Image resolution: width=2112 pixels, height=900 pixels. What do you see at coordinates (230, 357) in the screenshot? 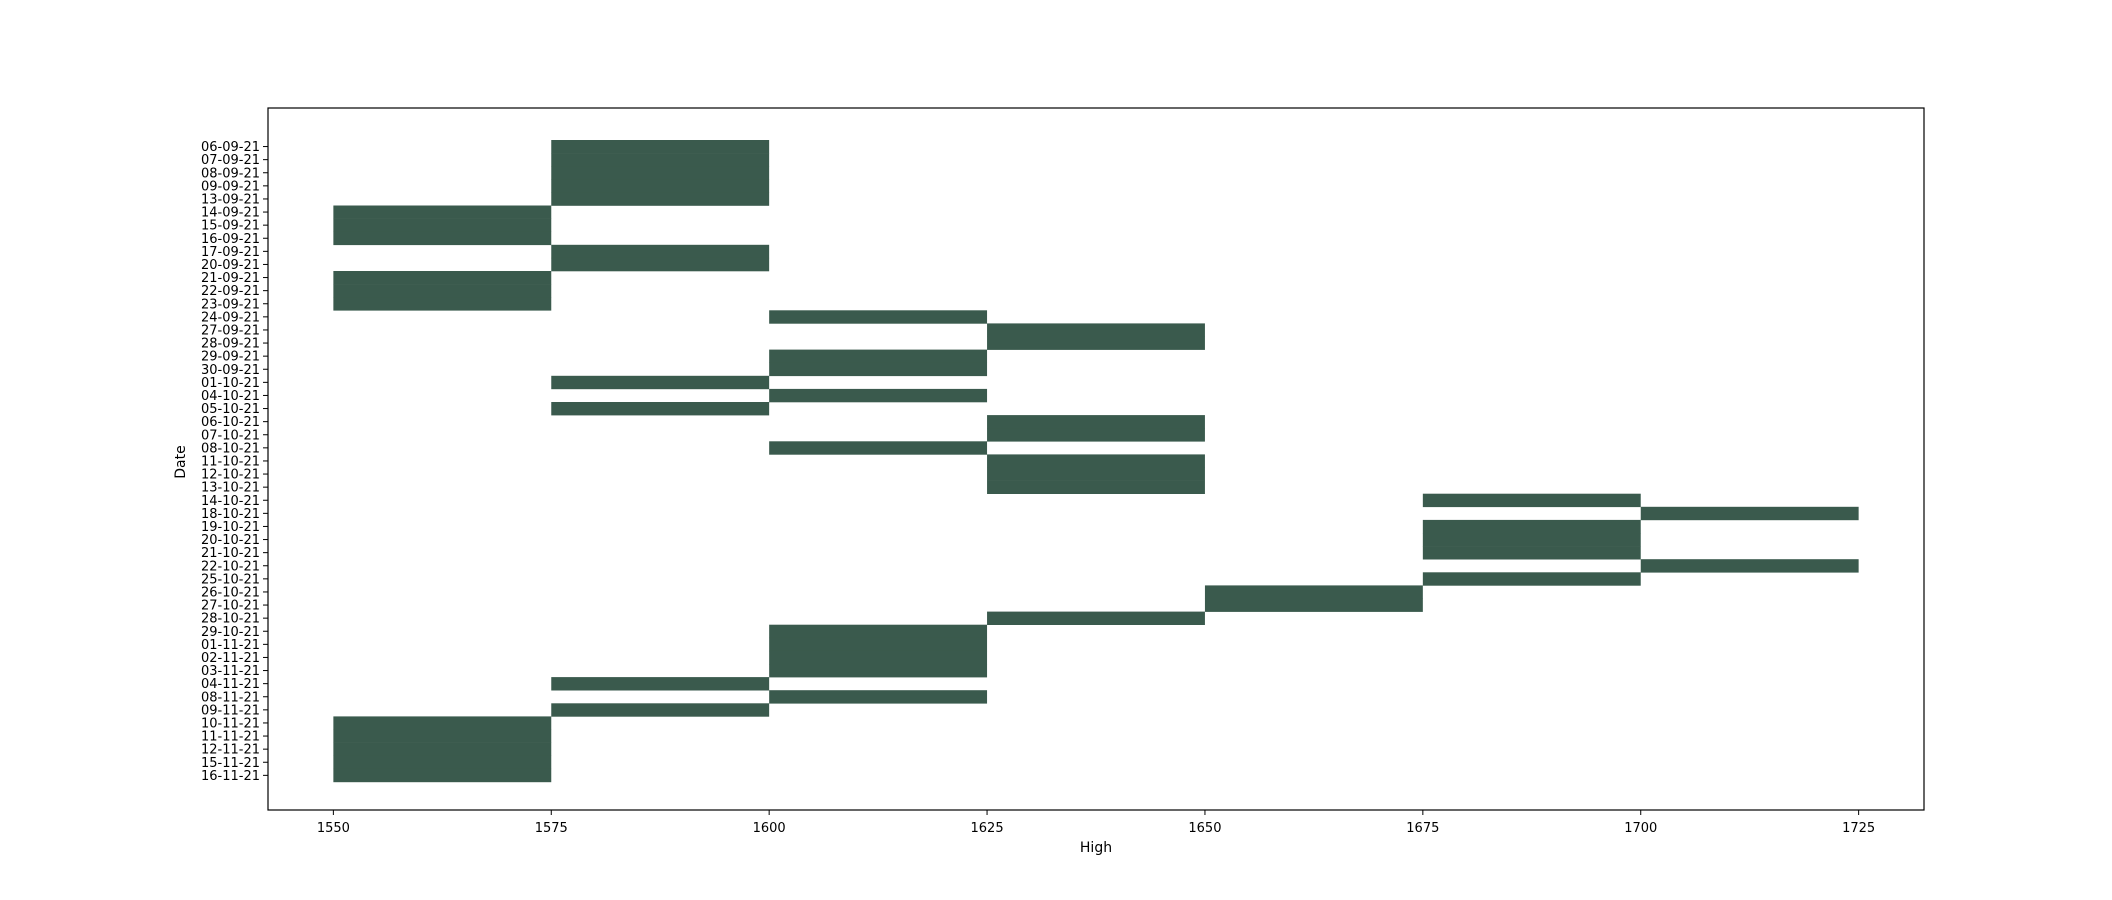
I see `y-tick-label: 29-09-21` at bounding box center [230, 357].